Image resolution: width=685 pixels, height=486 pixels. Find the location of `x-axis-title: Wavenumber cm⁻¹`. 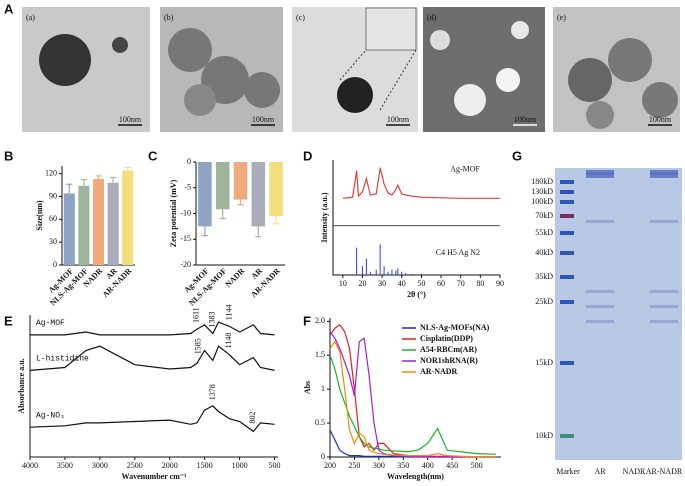

x-axis-title: Wavenumber cm⁻¹ is located at coordinates (155, 476).